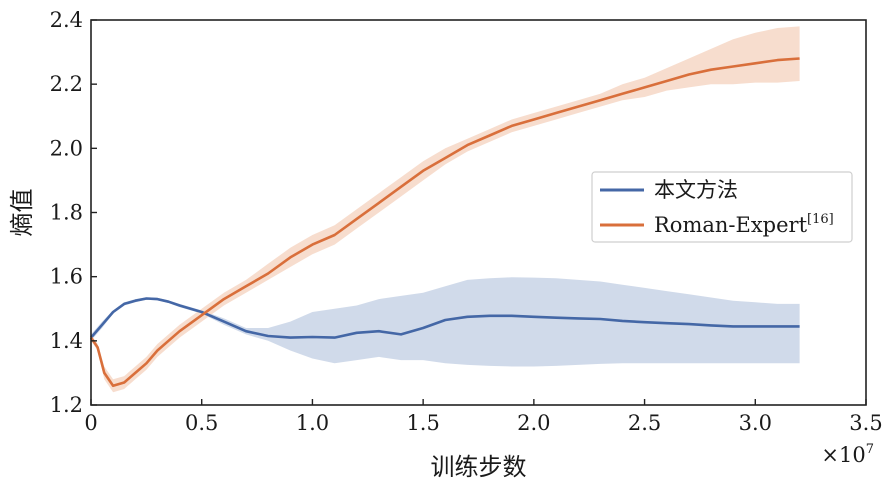 The height and width of the screenshot is (482, 887). What do you see at coordinates (201, 423) in the screenshot?
I see `x-tick-label: 0.5` at bounding box center [201, 423].